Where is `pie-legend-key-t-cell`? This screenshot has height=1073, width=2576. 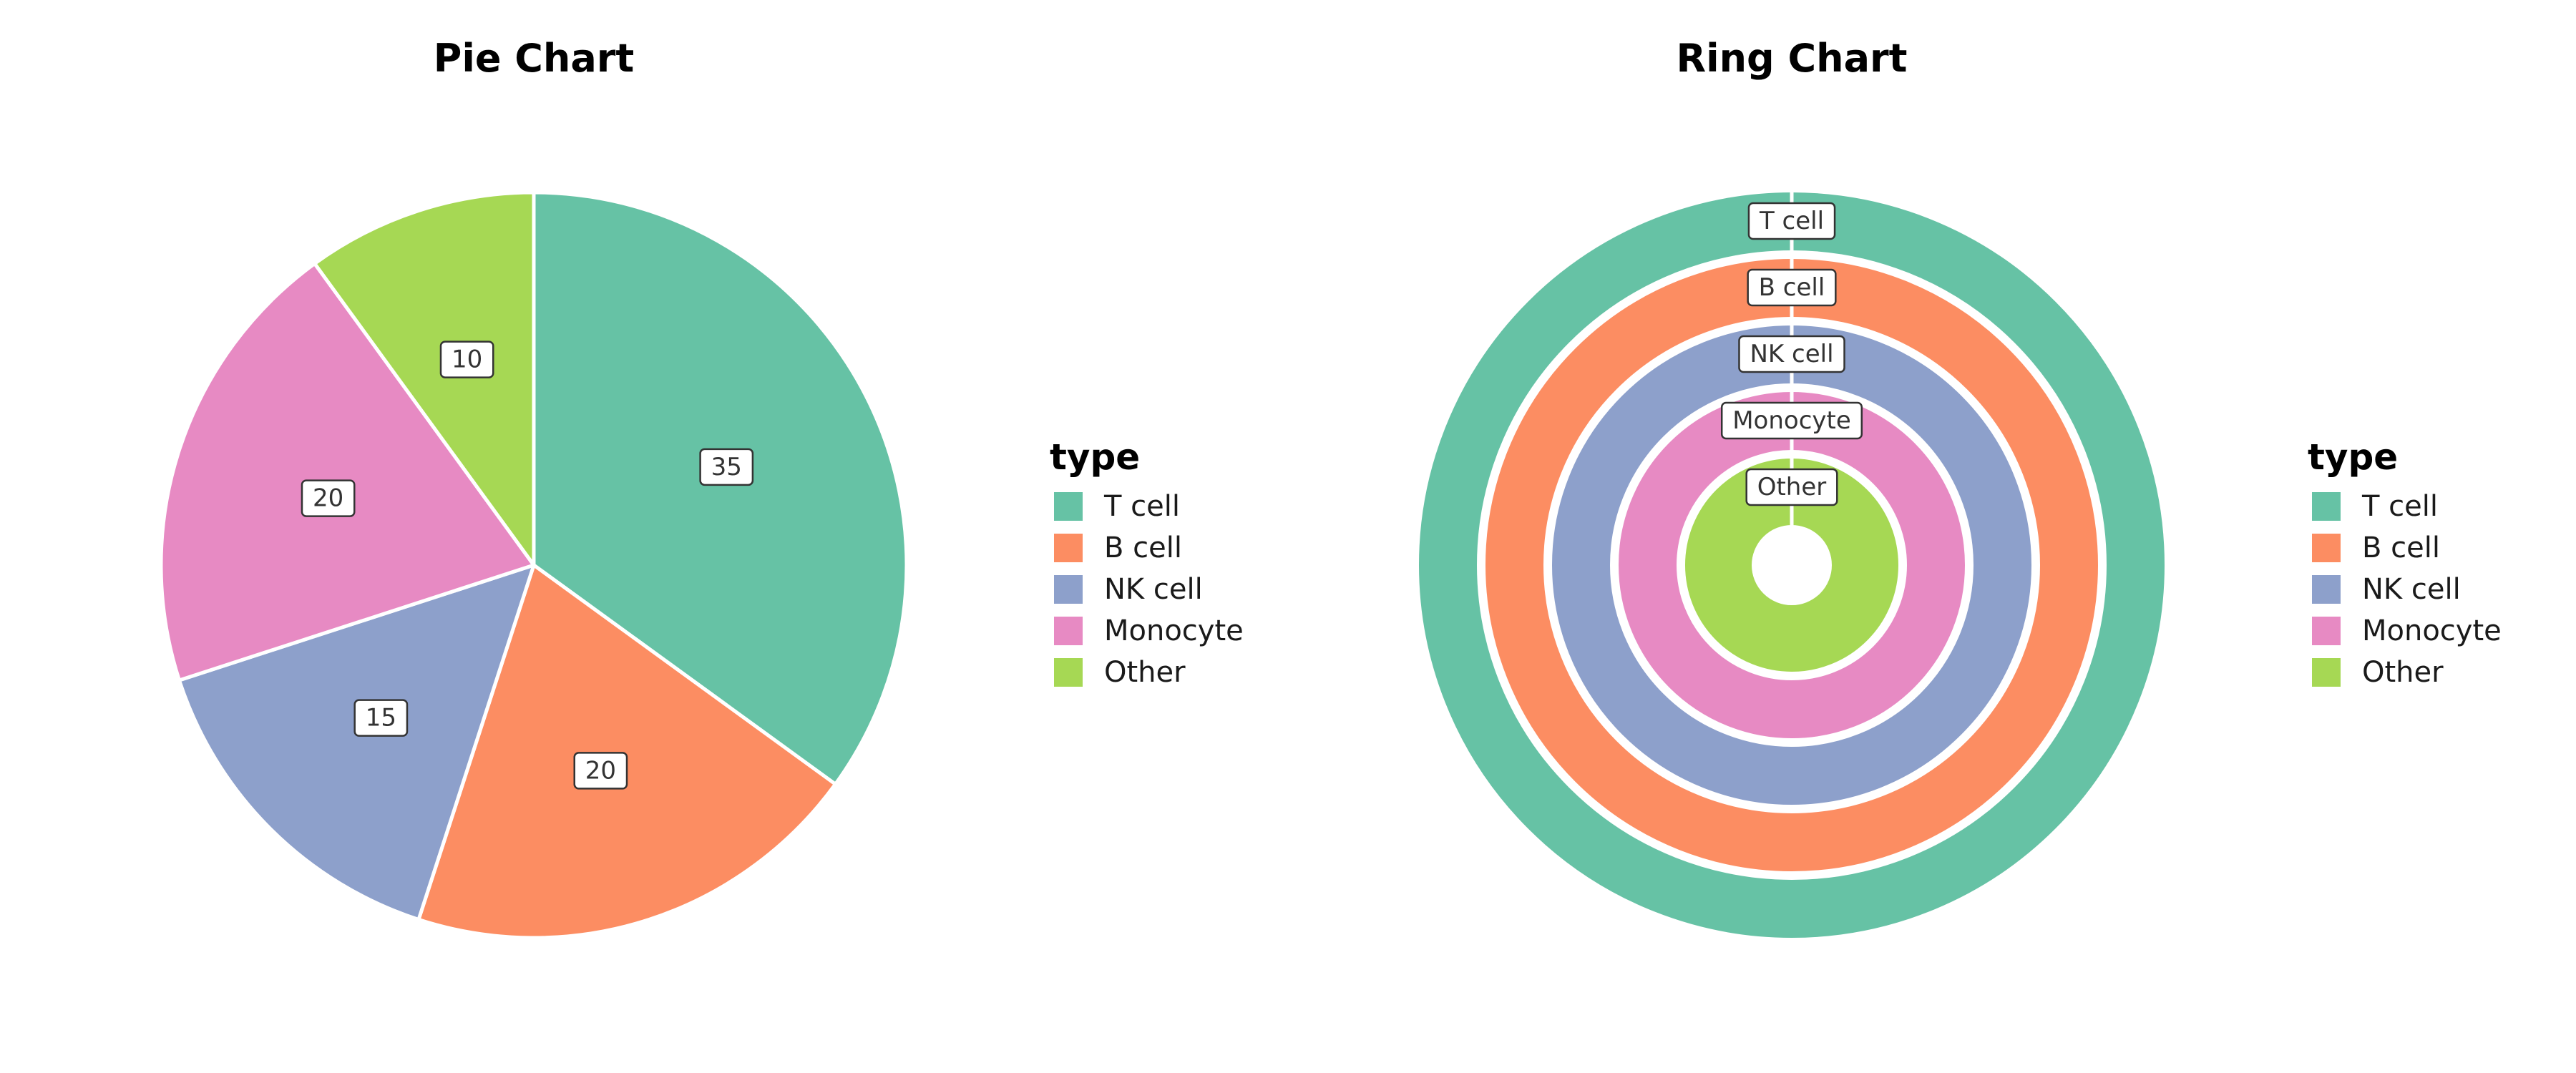
pie-legend-key-t-cell is located at coordinates (1068, 506).